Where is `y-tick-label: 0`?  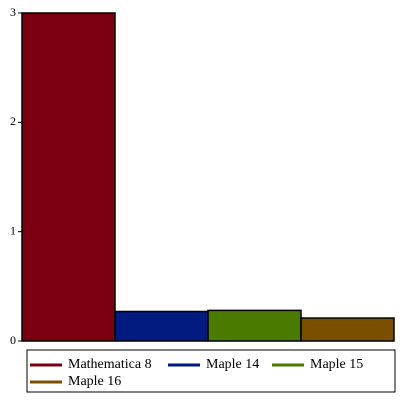 y-tick-label: 0 is located at coordinates (13, 340).